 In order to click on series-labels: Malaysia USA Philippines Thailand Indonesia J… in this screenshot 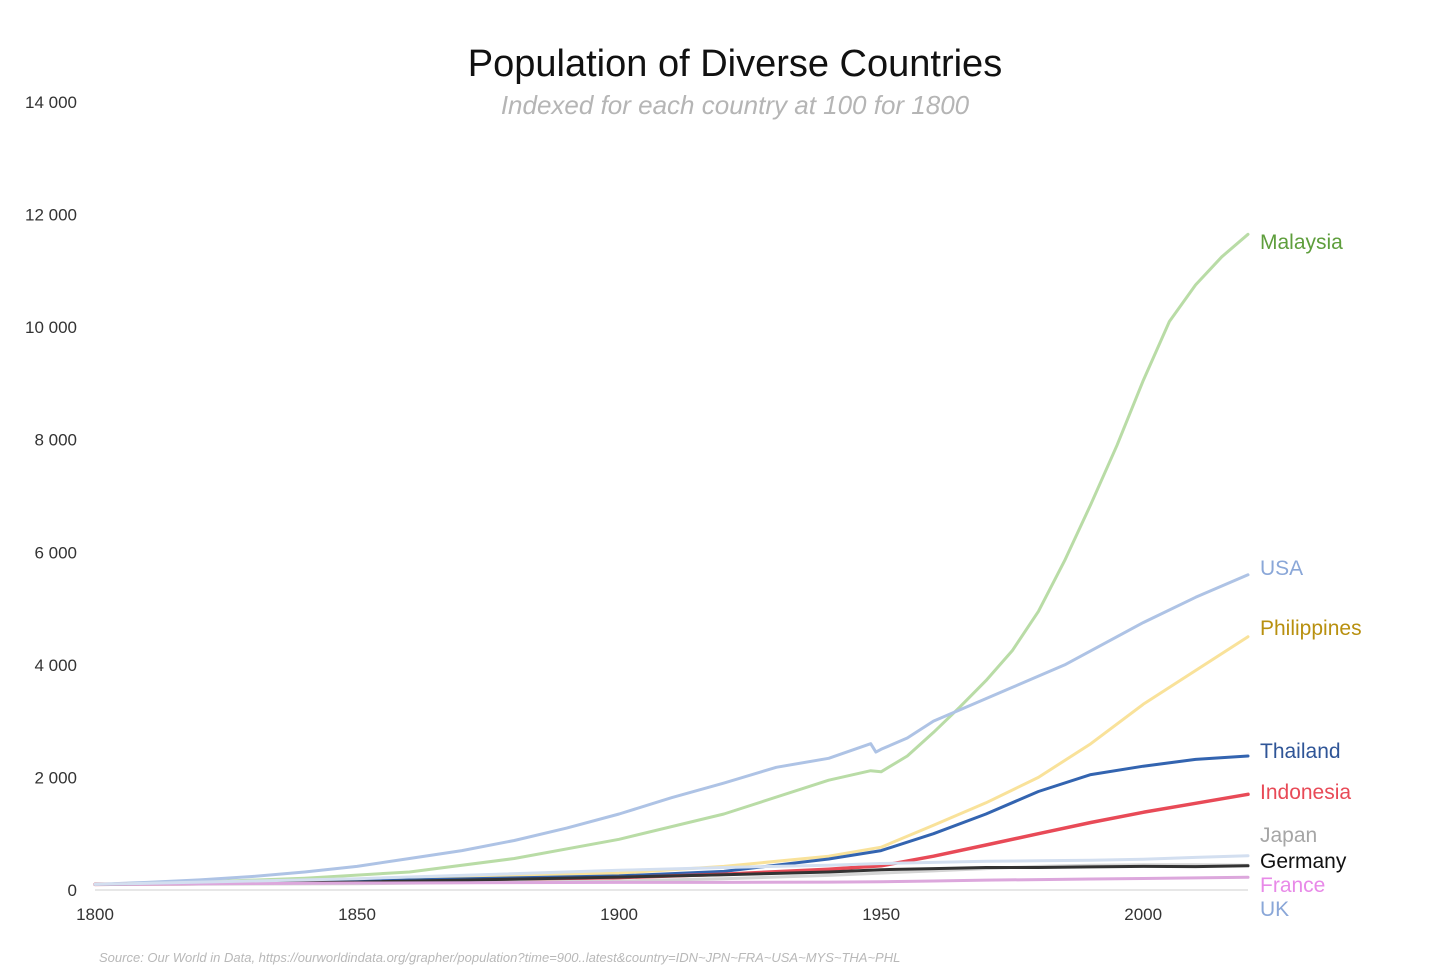, I will do `click(1311, 576)`.